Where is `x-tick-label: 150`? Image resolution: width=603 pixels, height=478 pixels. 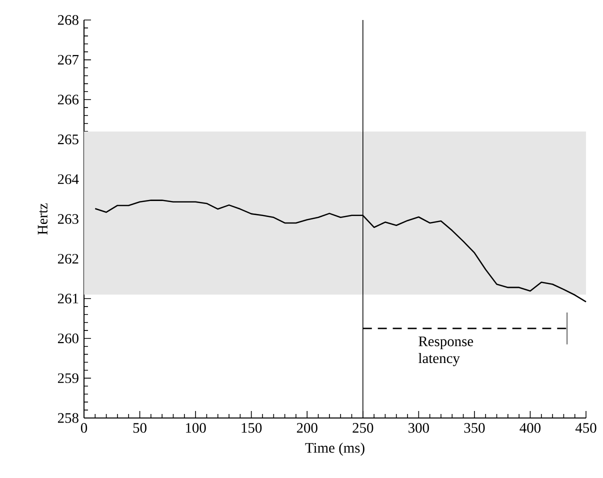 x-tick-label: 150 is located at coordinates (252, 428).